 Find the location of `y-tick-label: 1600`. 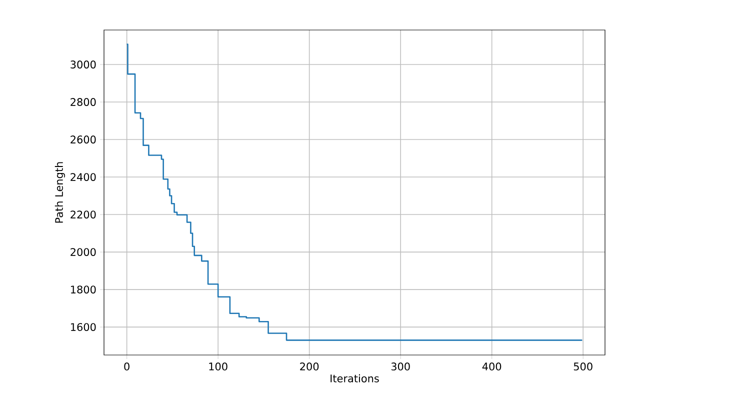

y-tick-label: 1600 is located at coordinates (83, 327).